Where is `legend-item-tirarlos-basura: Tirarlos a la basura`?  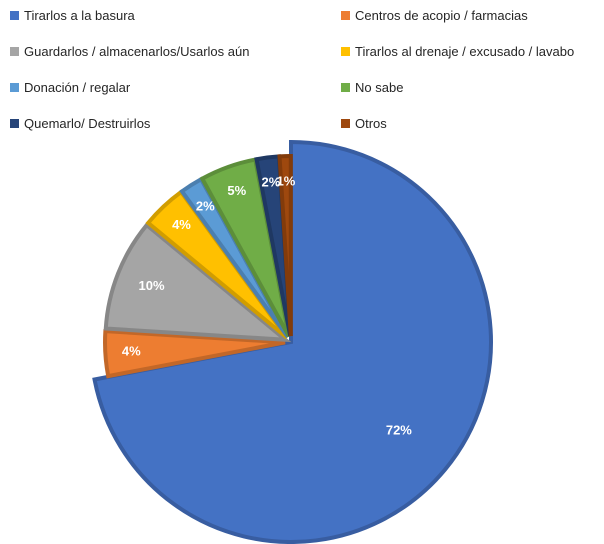 legend-item-tirarlos-basura: Tirarlos a la basura is located at coordinates (72, 15).